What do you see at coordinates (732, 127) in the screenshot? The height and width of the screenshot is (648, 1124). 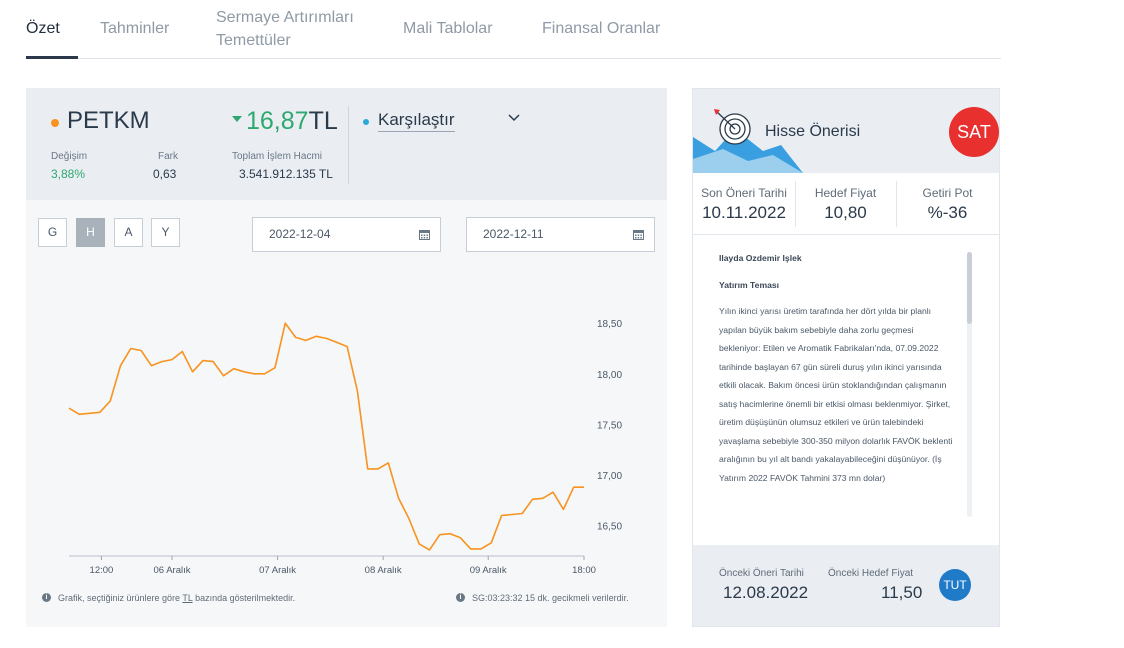 I see `target-icon` at bounding box center [732, 127].